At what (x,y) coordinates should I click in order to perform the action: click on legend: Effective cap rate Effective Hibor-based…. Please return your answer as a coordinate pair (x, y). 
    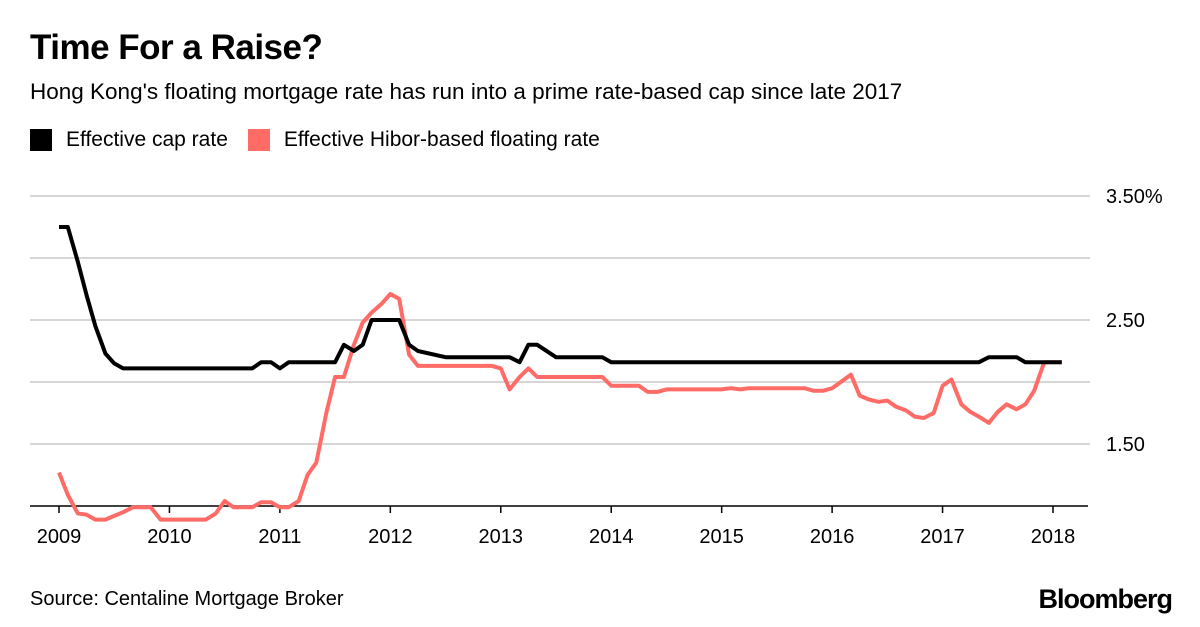
    Looking at the image, I should click on (325, 140).